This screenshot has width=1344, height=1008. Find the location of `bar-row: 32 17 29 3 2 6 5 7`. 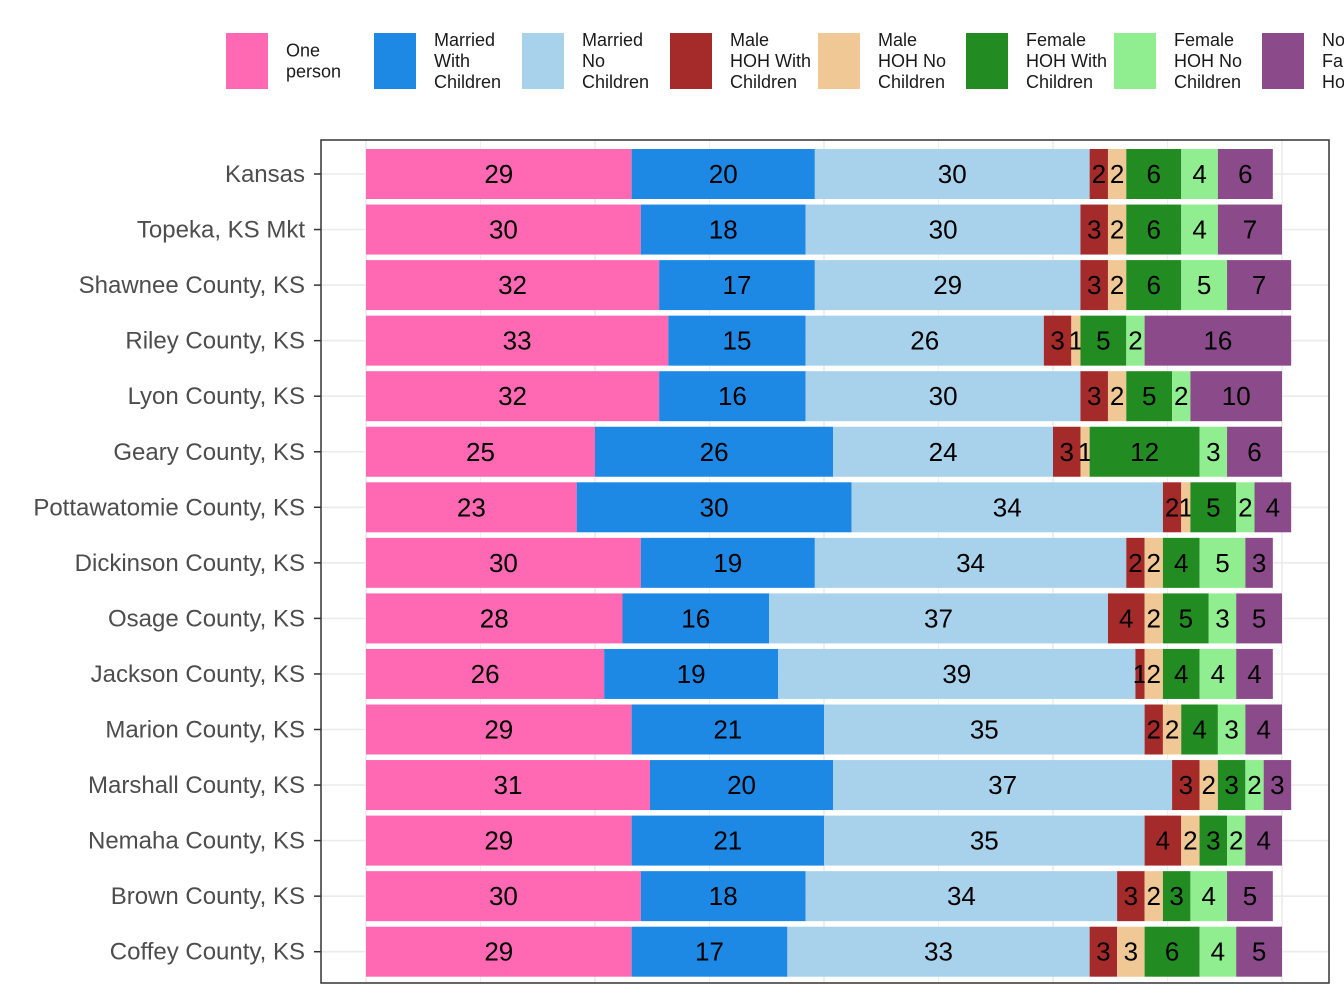

bar-row: 32 17 29 3 2 6 5 7 is located at coordinates (829, 285).